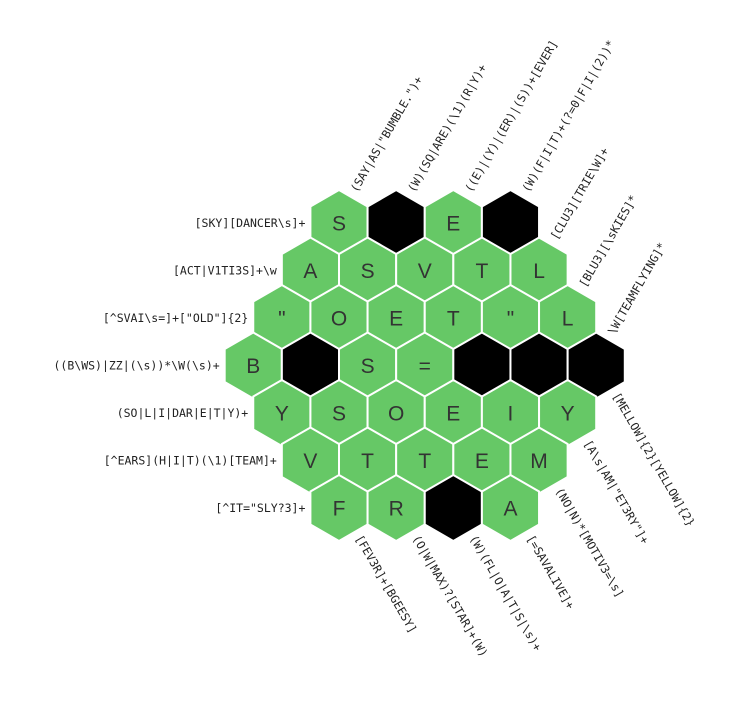 This screenshot has width=731, height=701. I want to click on hex-cell: E, so click(396, 318).